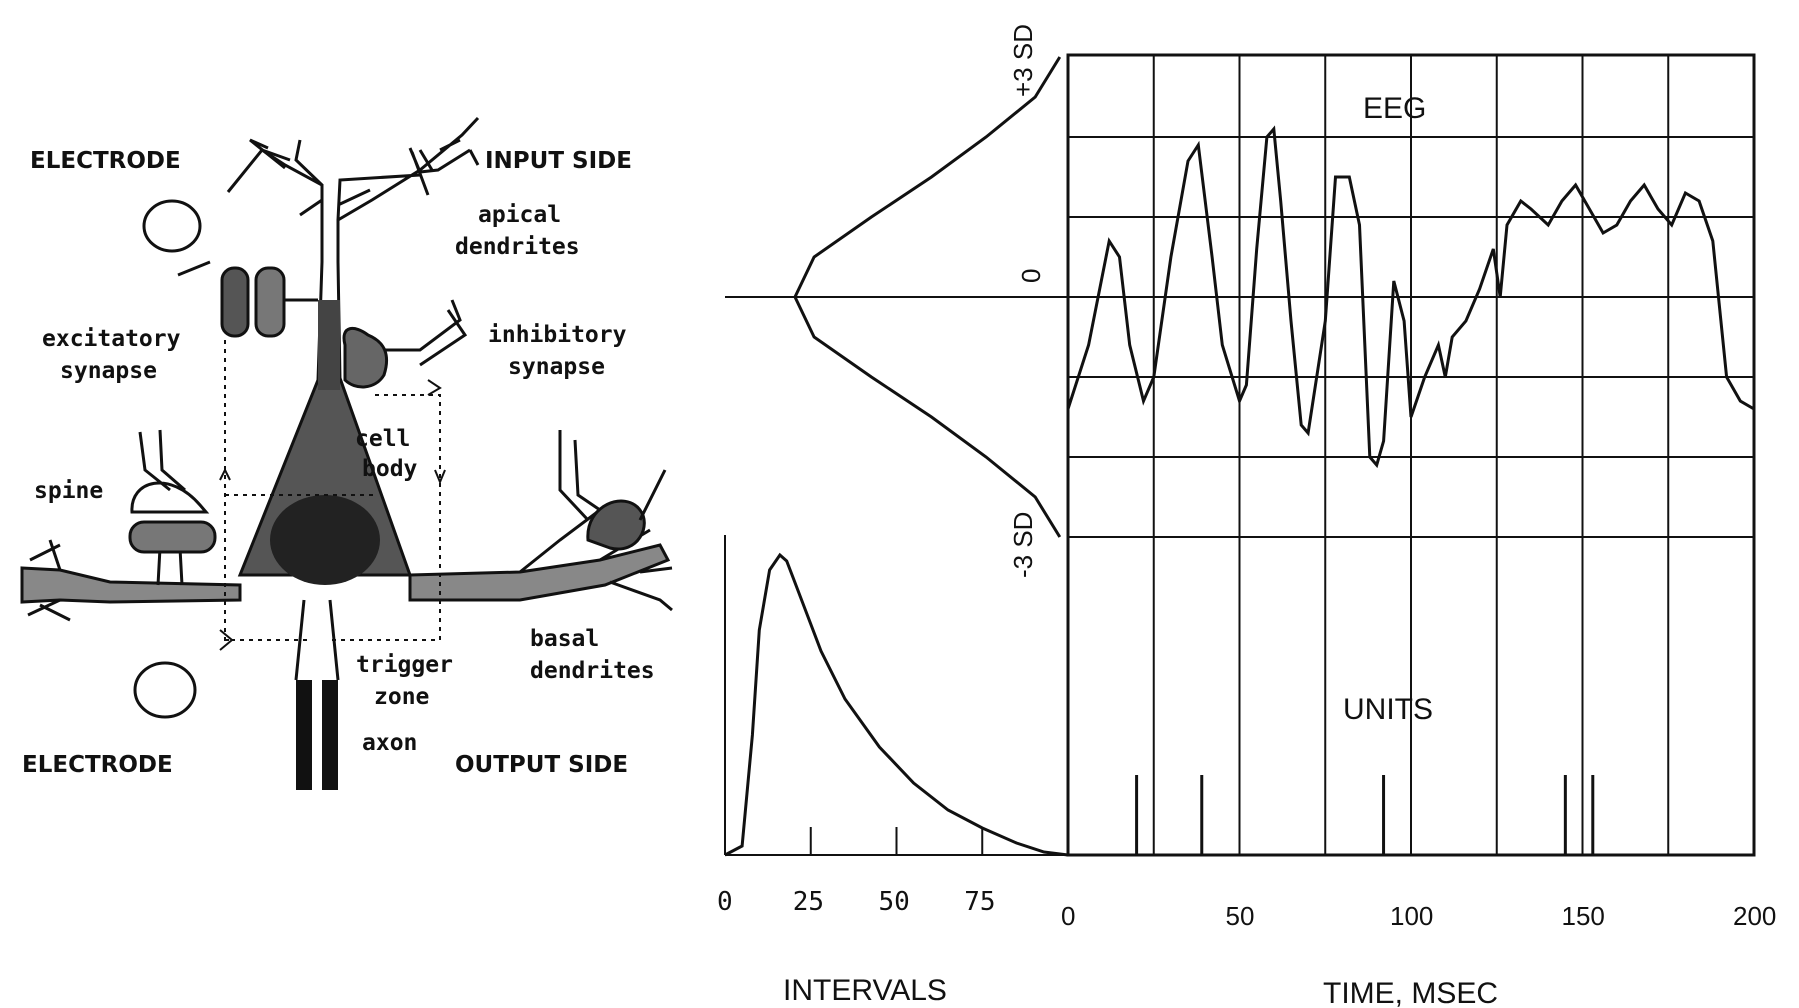 The image size is (1799, 1008). I want to click on spine, so click(170, 566).